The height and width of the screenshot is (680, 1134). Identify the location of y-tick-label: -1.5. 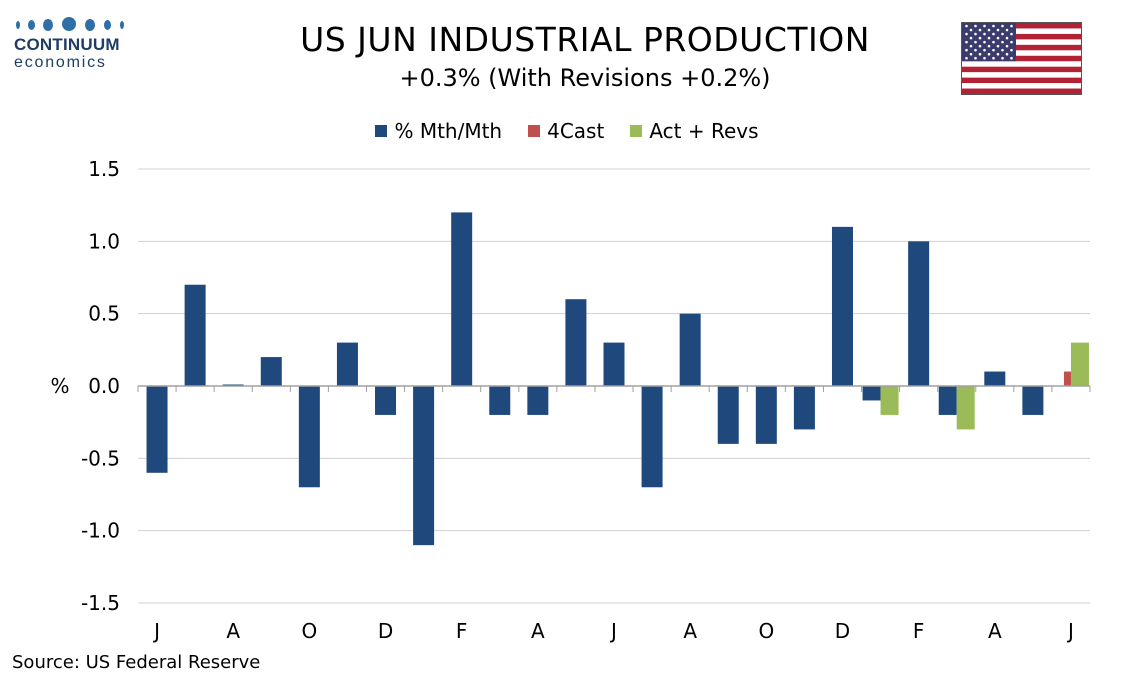
(100, 603).